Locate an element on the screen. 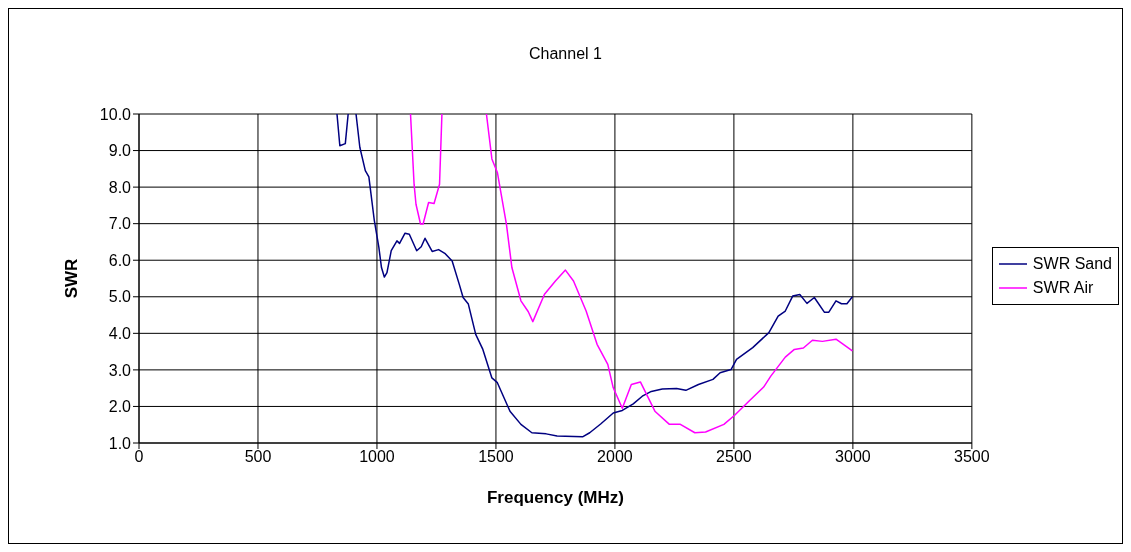  x-tick-label: 500 is located at coordinates (258, 457).